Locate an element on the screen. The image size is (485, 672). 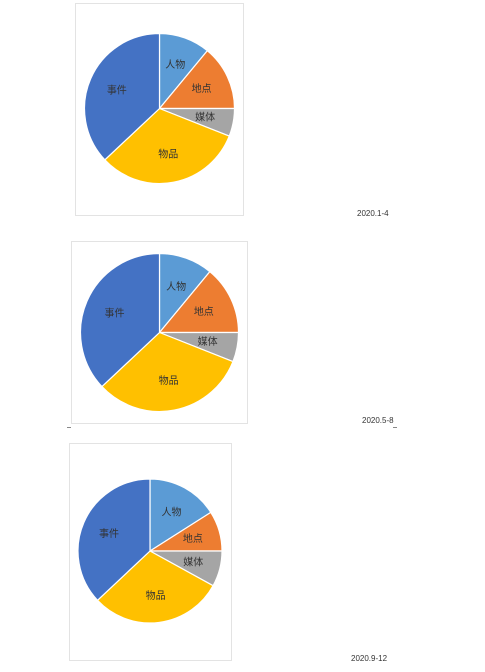
slice-label-3-people: 人物 is located at coordinates (172, 511).